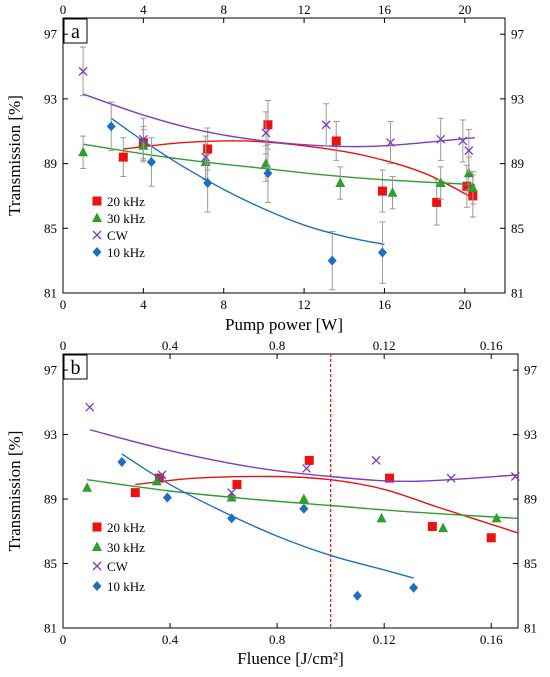 This screenshot has width=550, height=677. I want to click on top-tick-label: 16, so click(385, 9).